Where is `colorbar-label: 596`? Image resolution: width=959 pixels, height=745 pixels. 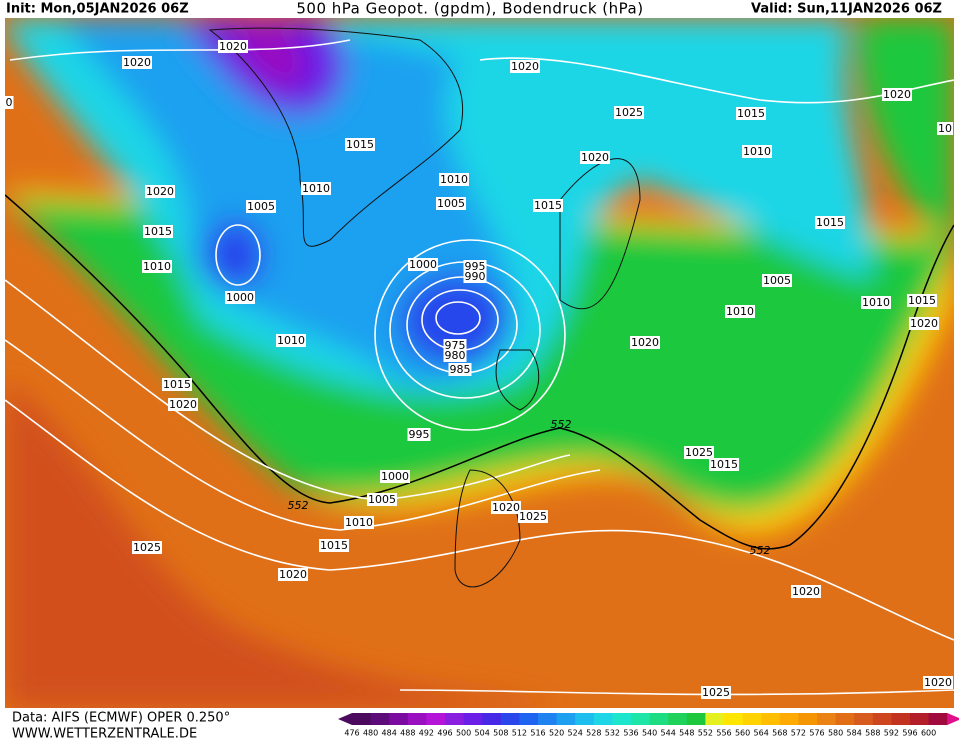 colorbar-label: 596 is located at coordinates (909, 733).